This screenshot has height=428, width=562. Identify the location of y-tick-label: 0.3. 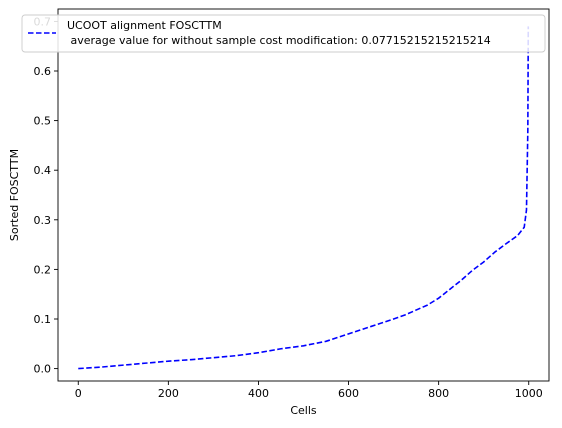
(43, 220).